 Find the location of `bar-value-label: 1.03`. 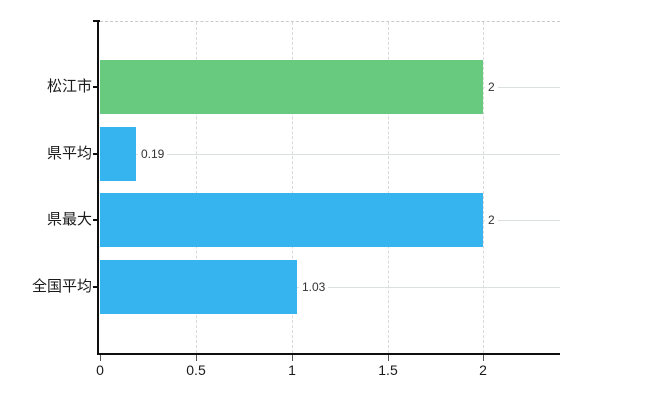

bar-value-label: 1.03 is located at coordinates (314, 287).